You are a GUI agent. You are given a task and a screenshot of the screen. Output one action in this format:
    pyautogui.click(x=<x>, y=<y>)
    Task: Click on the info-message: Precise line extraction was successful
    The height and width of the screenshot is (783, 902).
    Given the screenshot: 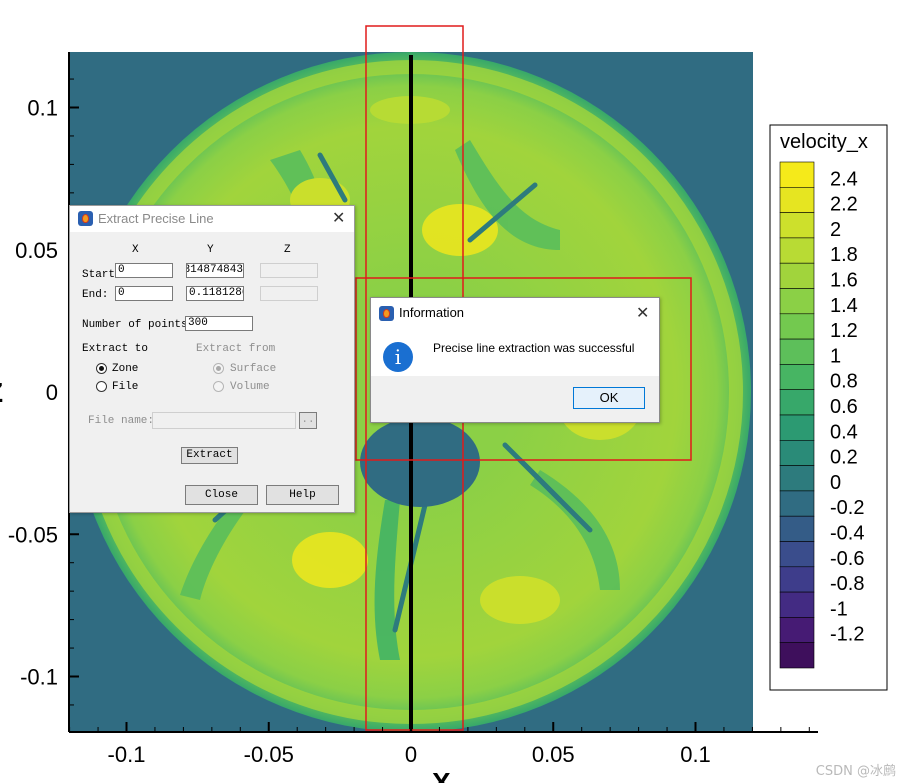 What is the action you would take?
    pyautogui.click(x=534, y=348)
    